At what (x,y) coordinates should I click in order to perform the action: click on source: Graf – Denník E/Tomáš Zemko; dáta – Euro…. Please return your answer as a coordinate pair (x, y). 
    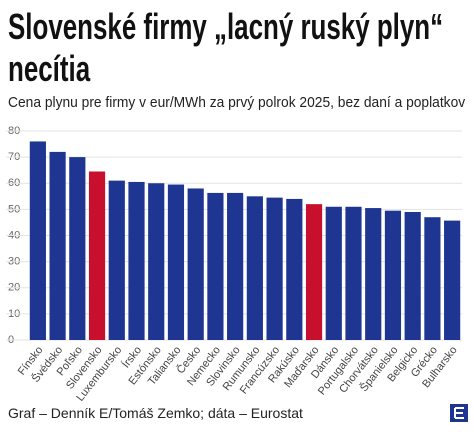
    Looking at the image, I should click on (155, 413).